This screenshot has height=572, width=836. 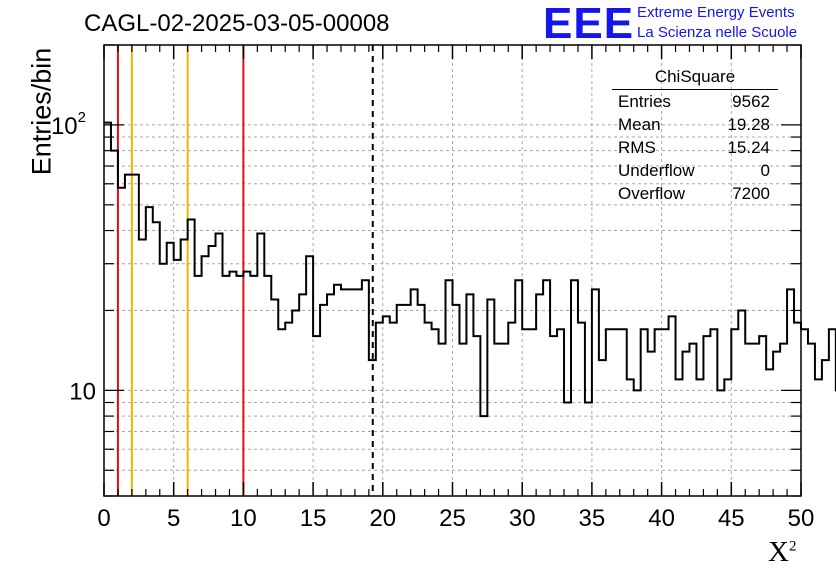 I want to click on stats-label: RMS, so click(x=637, y=147).